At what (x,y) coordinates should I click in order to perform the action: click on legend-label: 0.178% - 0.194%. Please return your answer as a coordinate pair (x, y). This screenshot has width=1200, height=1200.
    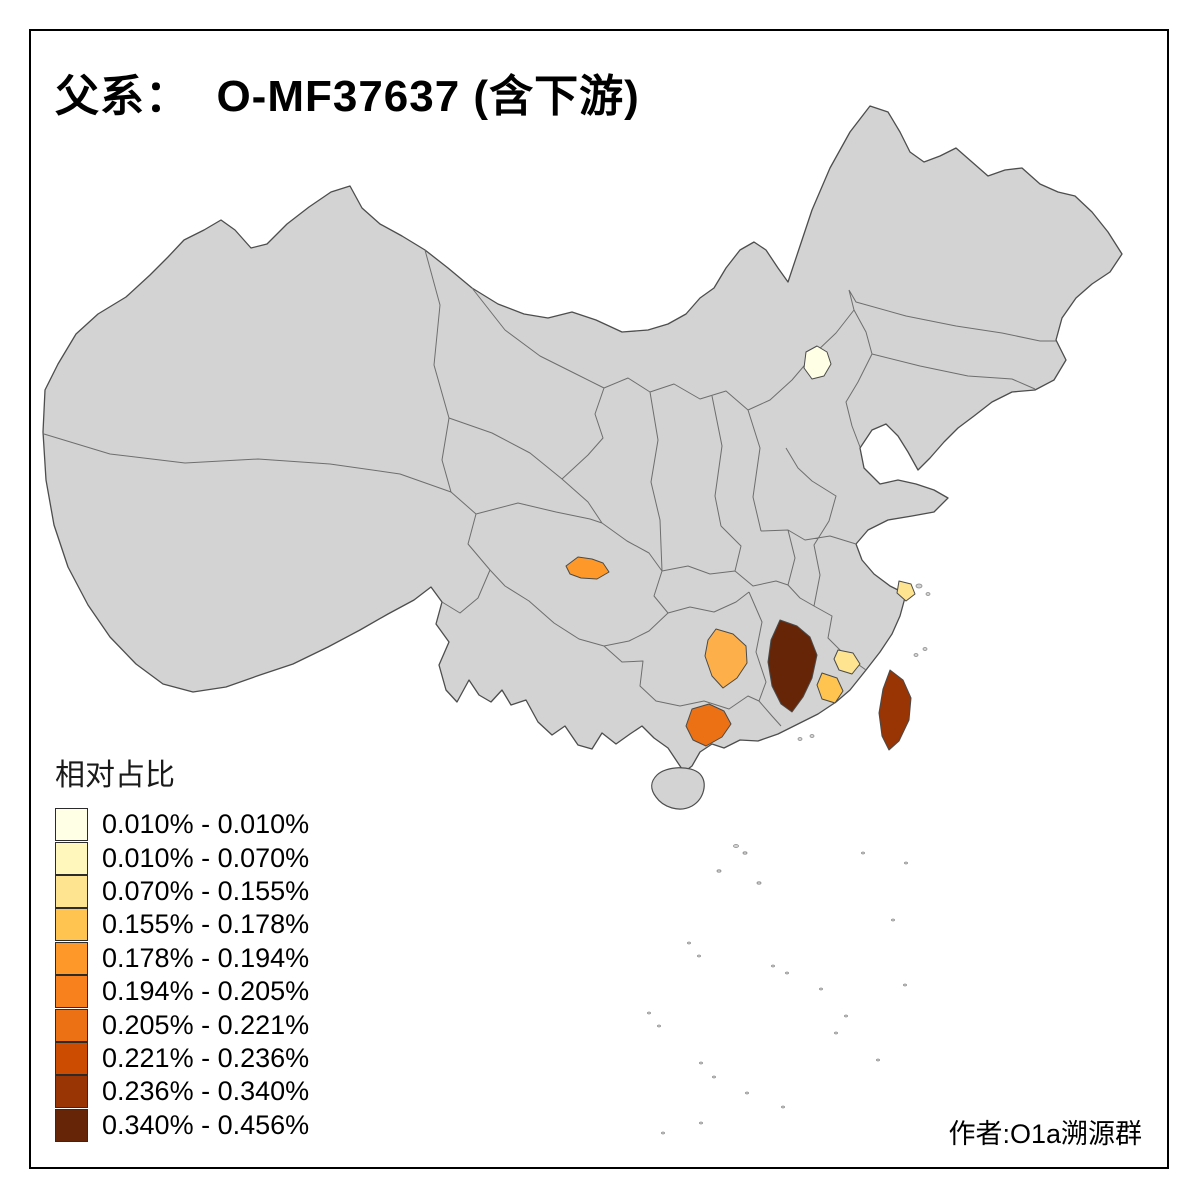
    Looking at the image, I should click on (206, 957).